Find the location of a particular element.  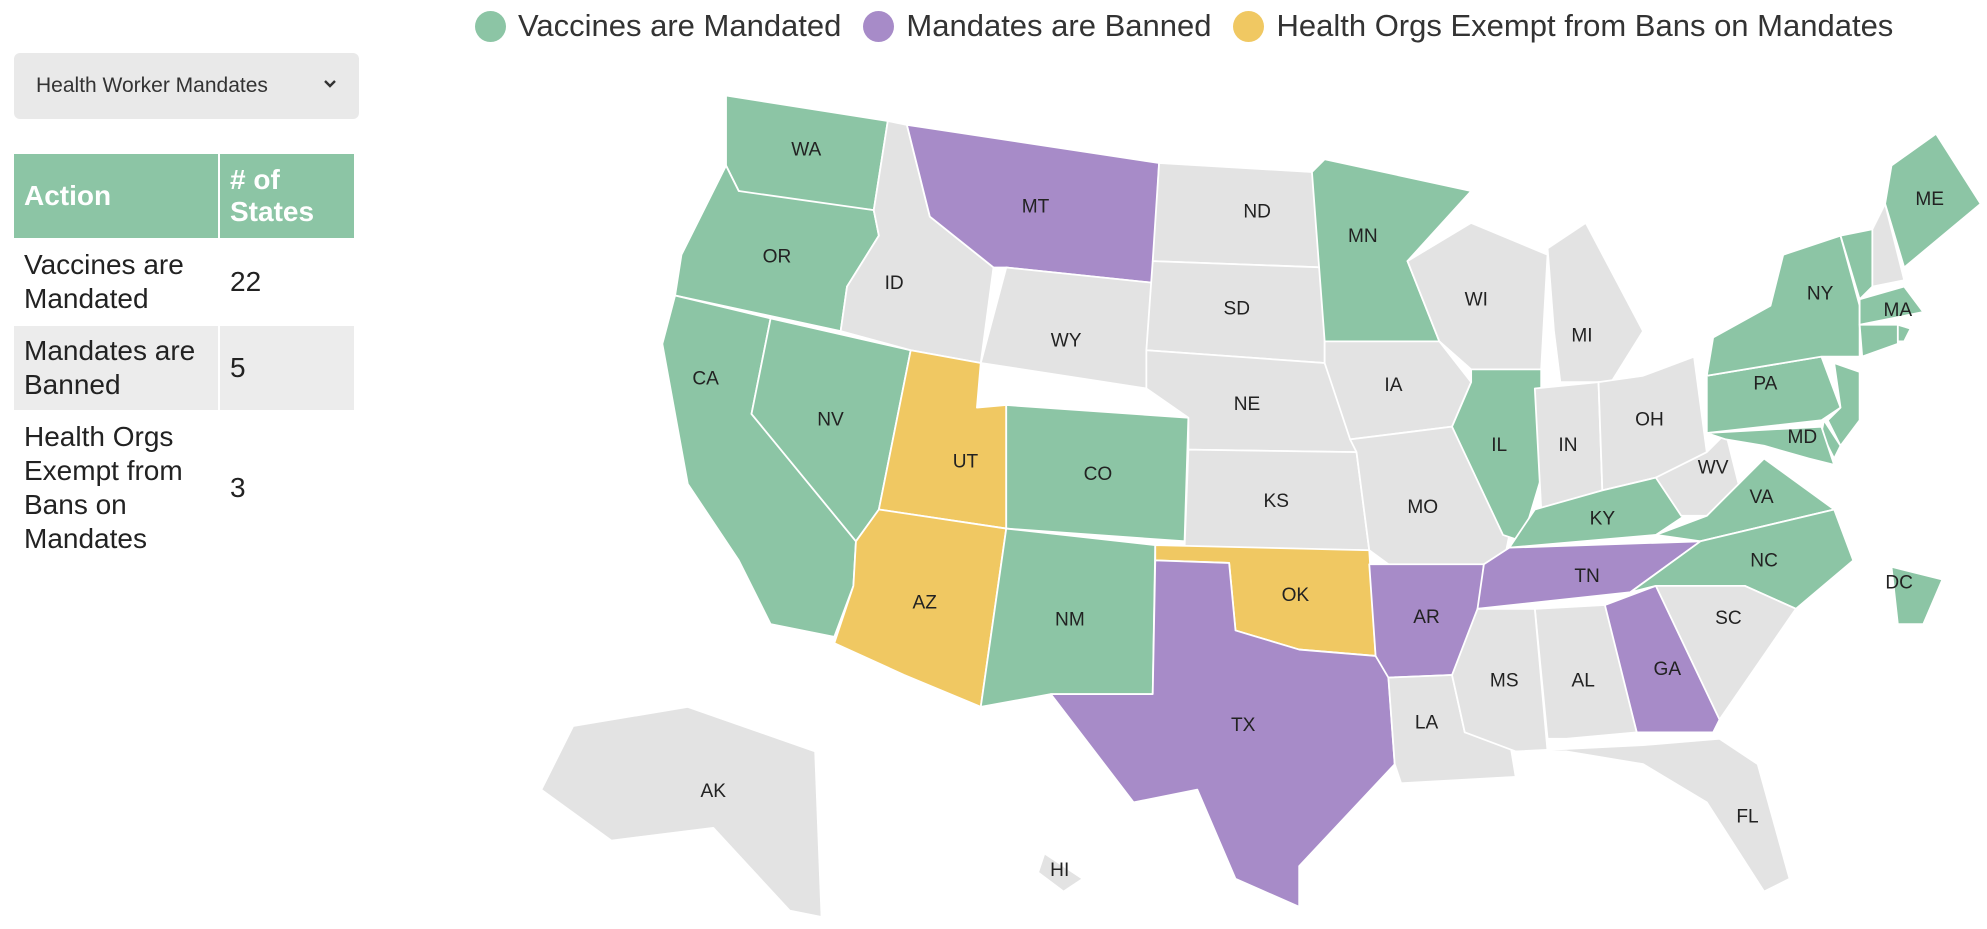

state-label: WV is located at coordinates (1713, 468).